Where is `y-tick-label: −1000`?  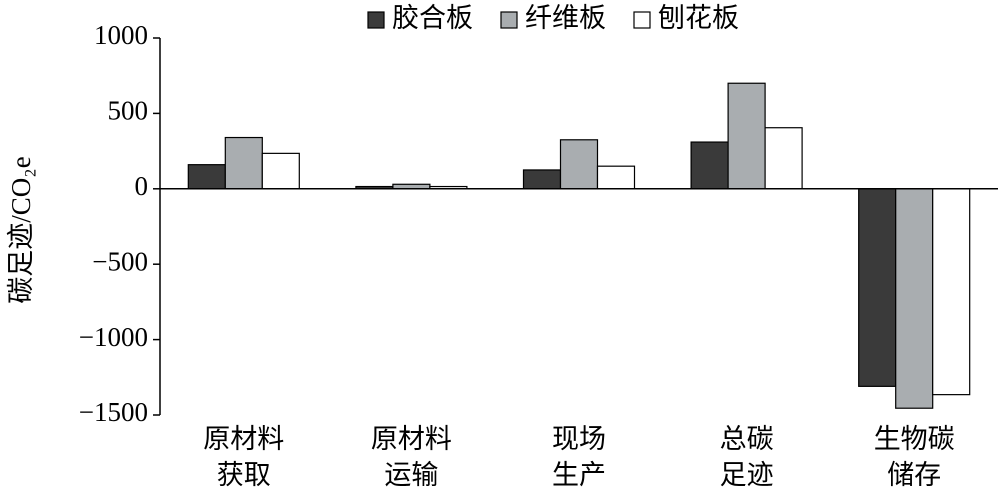 y-tick-label: −1000 is located at coordinates (113, 337).